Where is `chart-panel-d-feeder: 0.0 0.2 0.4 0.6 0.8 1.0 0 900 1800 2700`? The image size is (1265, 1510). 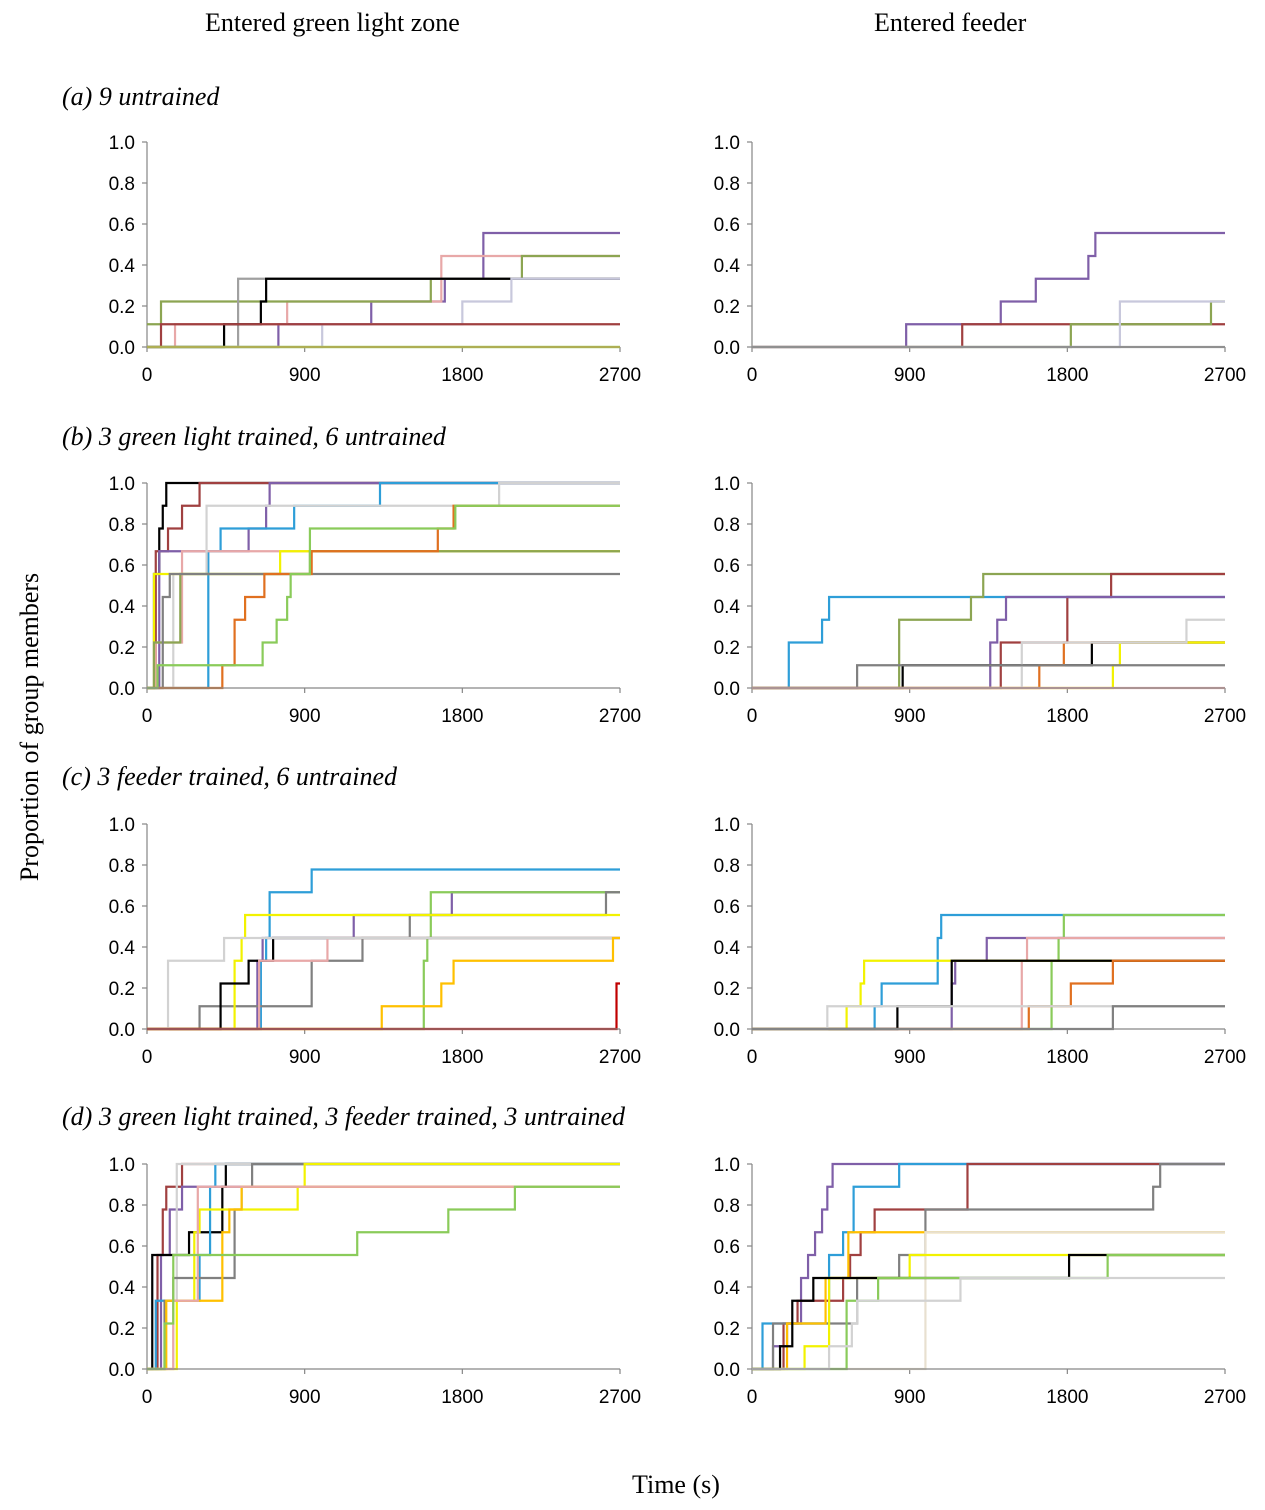 chart-panel-d-feeder: 0.0 0.2 0.4 0.6 0.8 1.0 0 900 1800 2700 is located at coordinates (980, 1281).